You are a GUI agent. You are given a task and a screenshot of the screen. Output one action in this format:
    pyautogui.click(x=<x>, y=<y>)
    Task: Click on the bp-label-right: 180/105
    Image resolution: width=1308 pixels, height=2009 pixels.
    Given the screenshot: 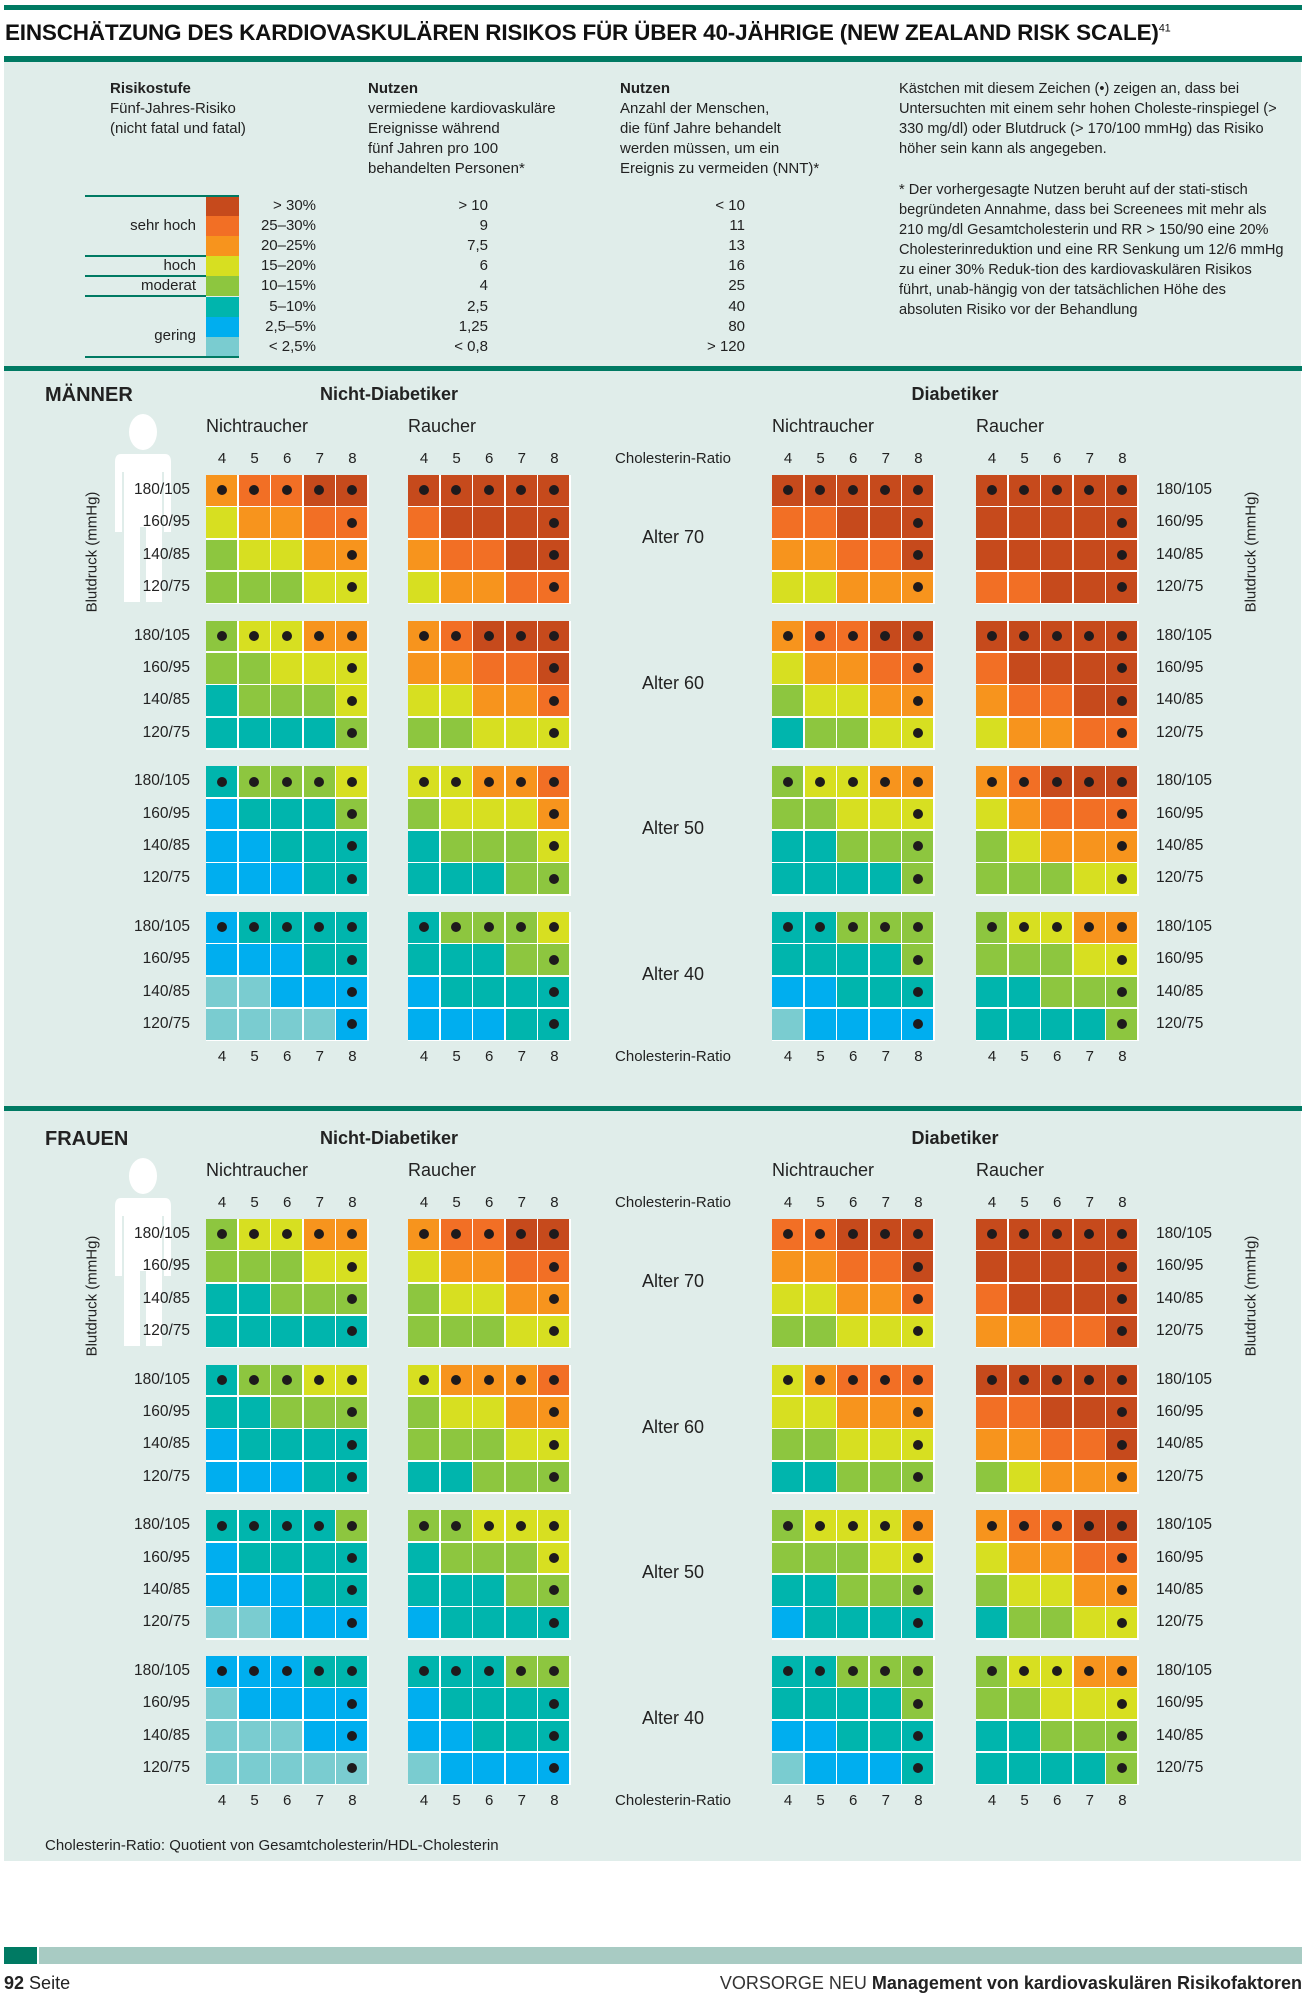 What is the action you would take?
    pyautogui.click(x=1184, y=1671)
    